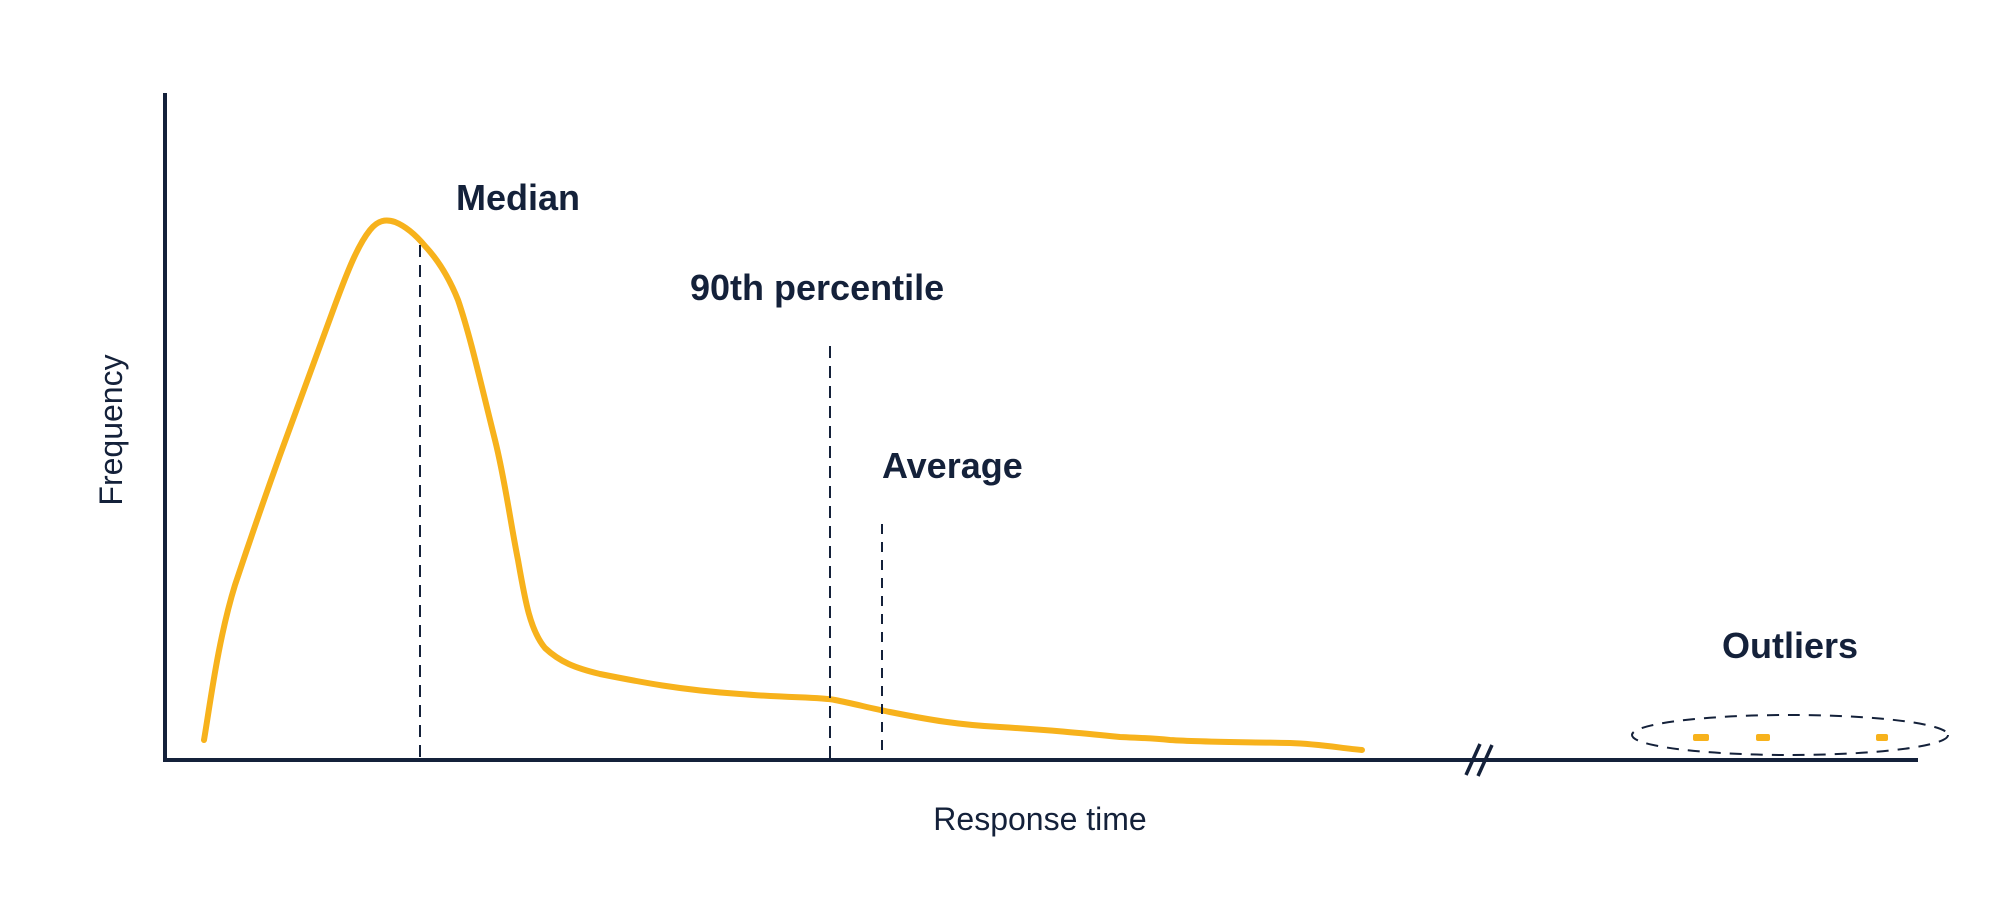 The height and width of the screenshot is (916, 2000). What do you see at coordinates (1790, 645) in the screenshot?
I see `outliers-label: Outliers` at bounding box center [1790, 645].